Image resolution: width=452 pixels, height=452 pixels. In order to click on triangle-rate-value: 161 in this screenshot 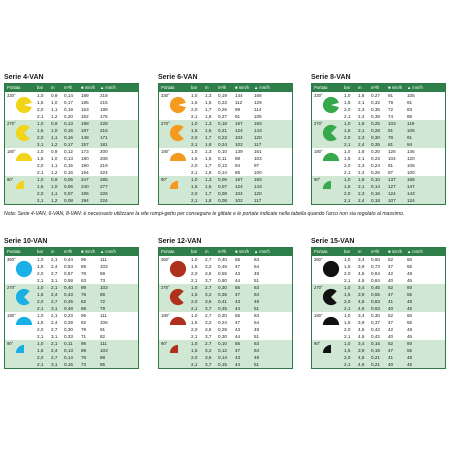, I will do `click(258, 151)`.